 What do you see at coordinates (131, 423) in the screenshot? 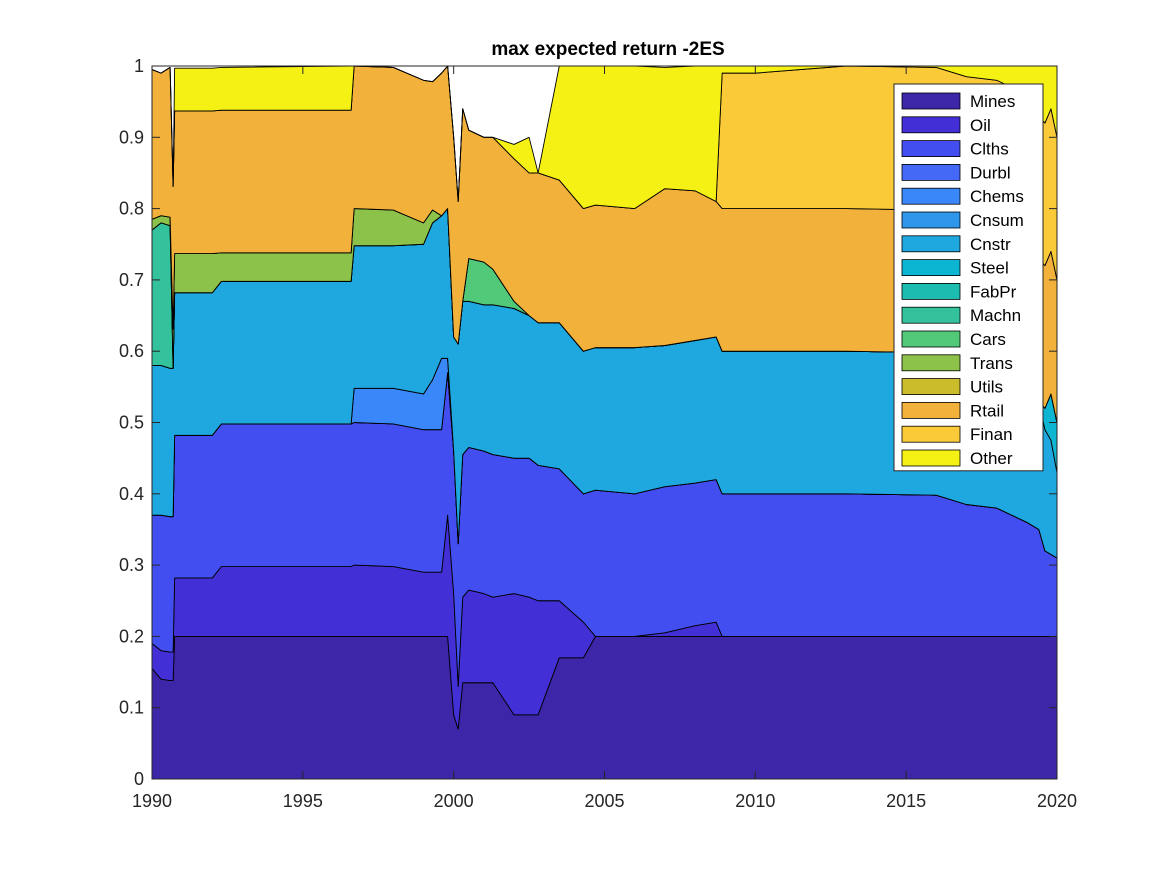
I see `y-tick-label: 0.5` at bounding box center [131, 423].